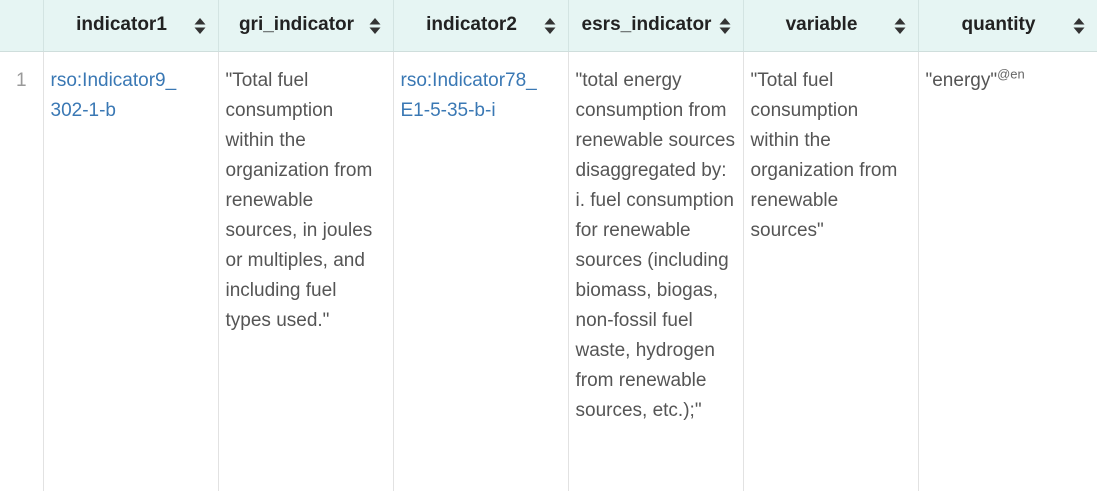 The width and height of the screenshot is (1097, 491). I want to click on column-header-esrs-indicator: esrs_indicator, so click(656, 26).